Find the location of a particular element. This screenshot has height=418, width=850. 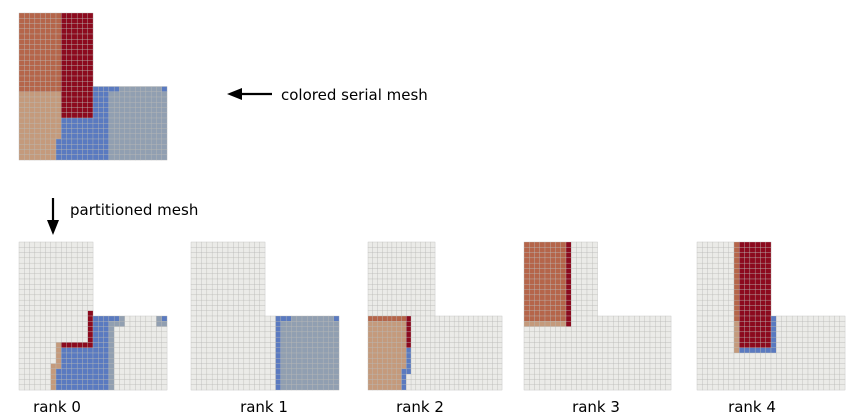

serial-arrow is located at coordinates (249, 94).